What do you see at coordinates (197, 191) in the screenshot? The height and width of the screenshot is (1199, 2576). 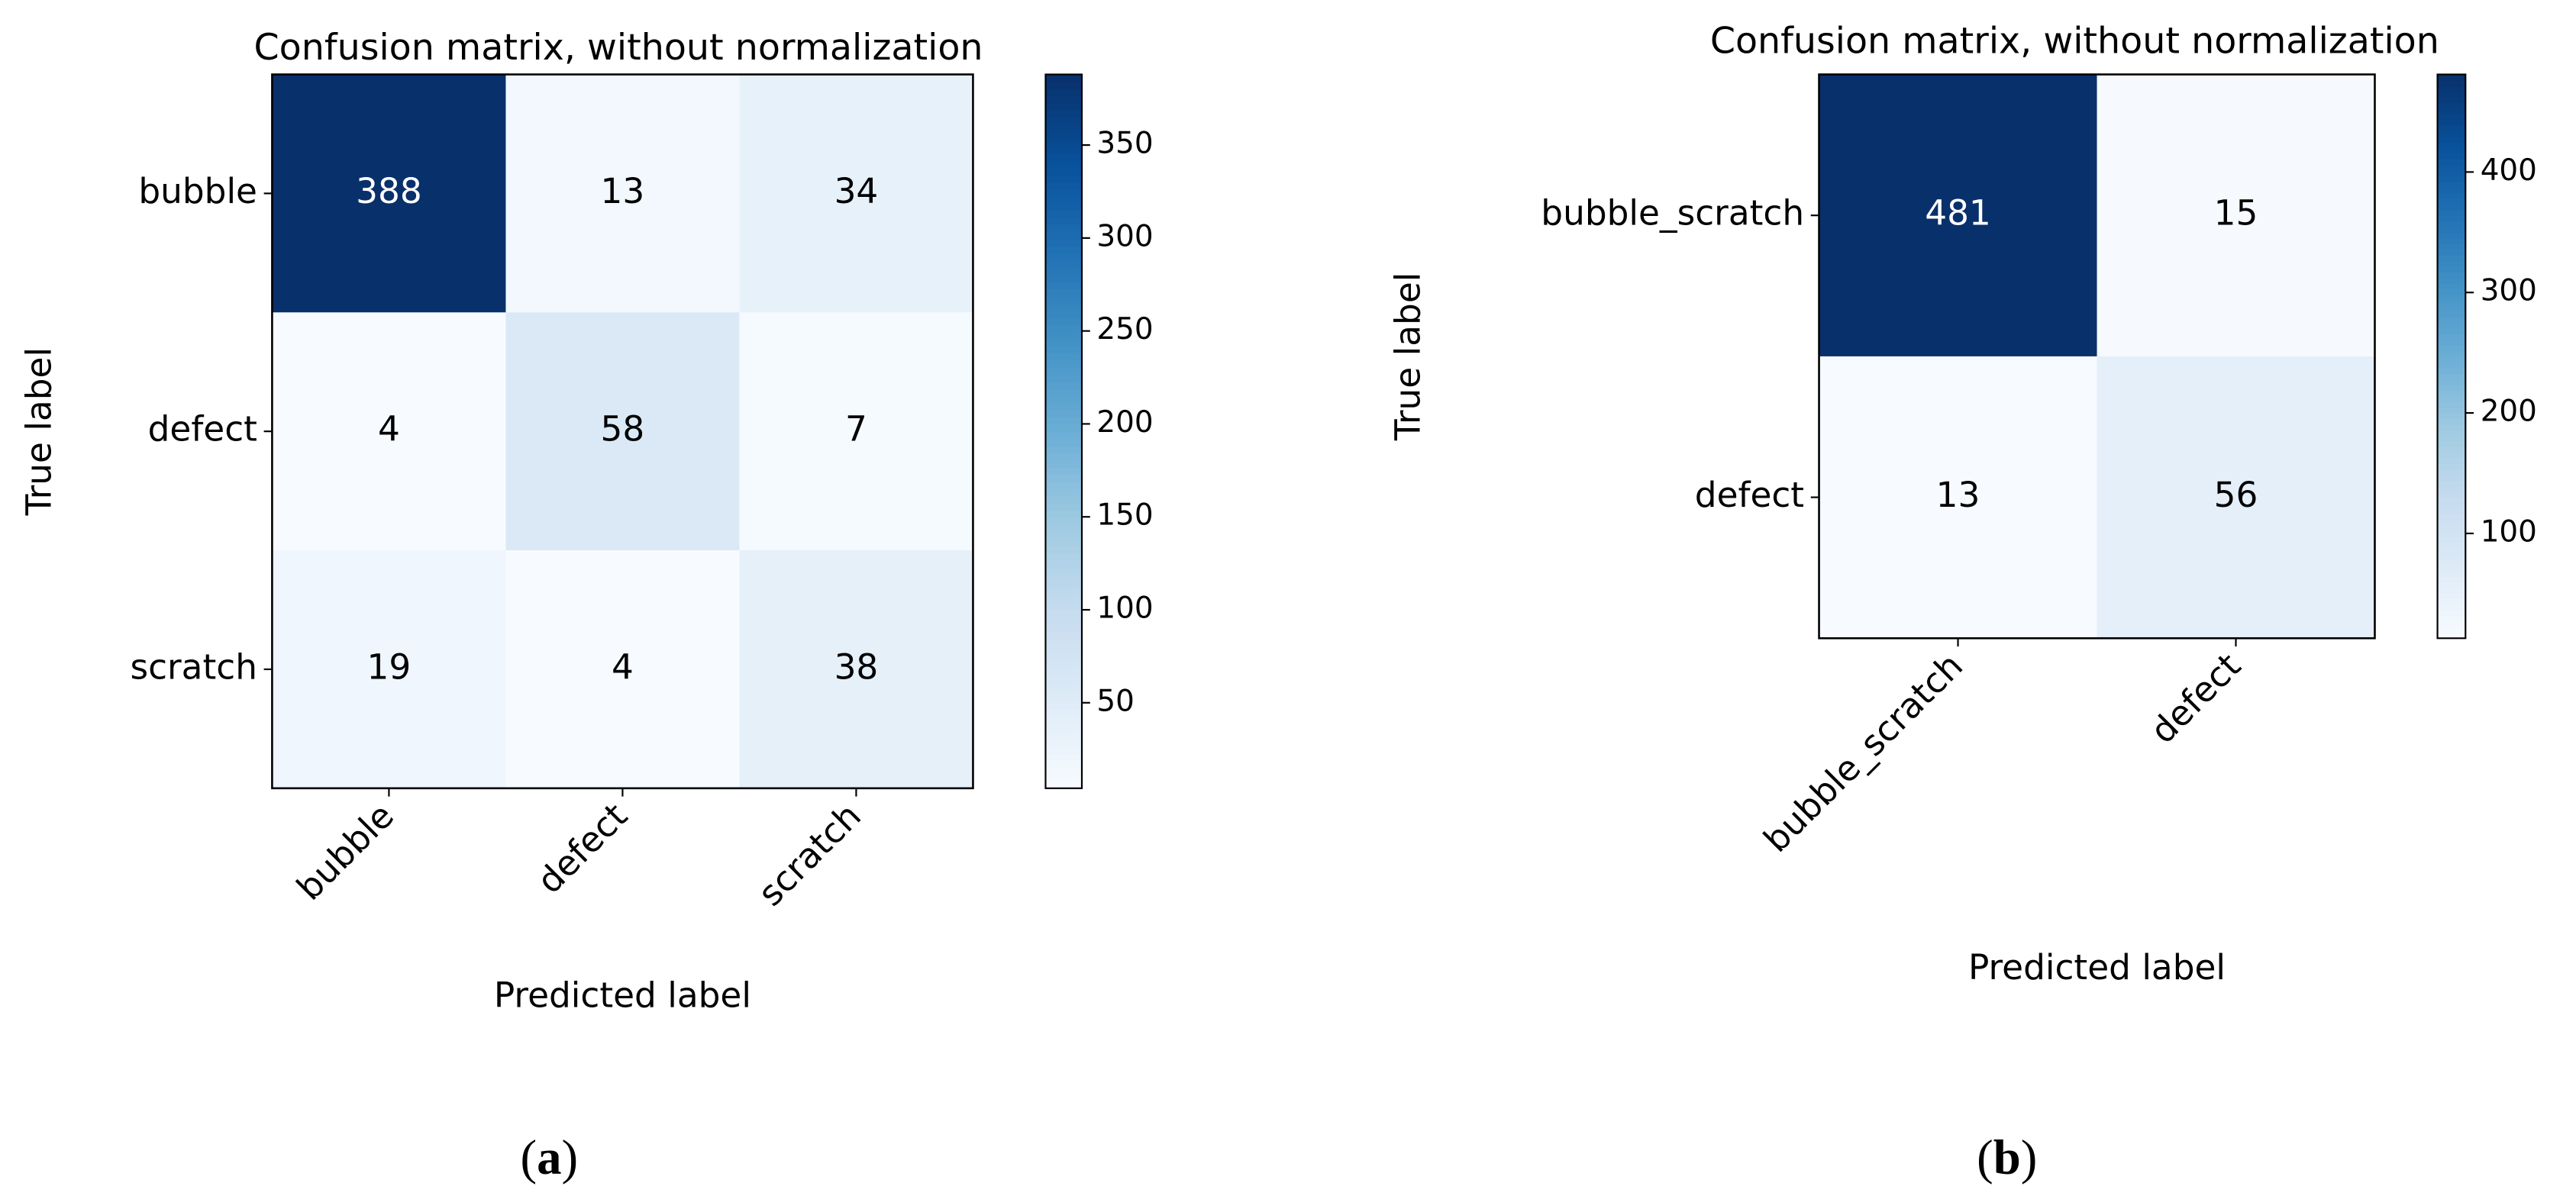 I see `y-tick-label: bubble` at bounding box center [197, 191].